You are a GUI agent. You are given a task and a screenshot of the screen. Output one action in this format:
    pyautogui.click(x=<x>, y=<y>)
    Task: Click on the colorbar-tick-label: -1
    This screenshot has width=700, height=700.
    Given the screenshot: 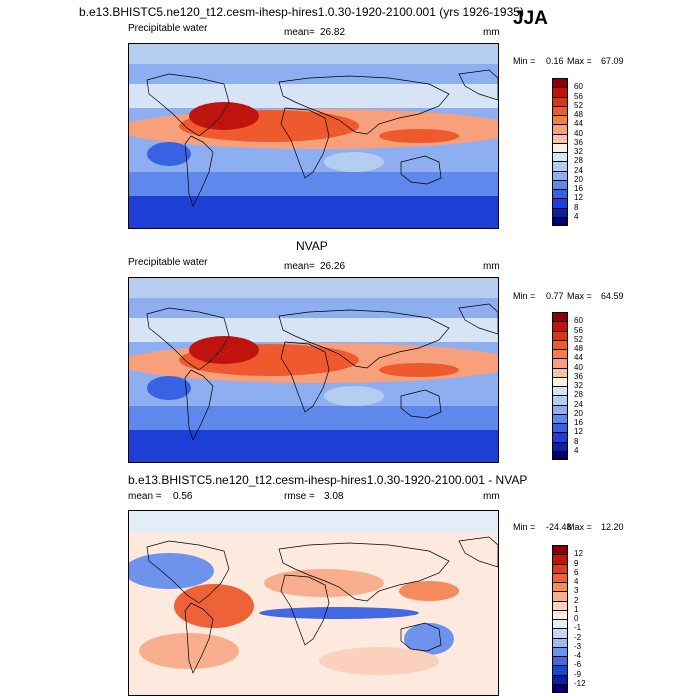 What is the action you would take?
    pyautogui.click(x=578, y=628)
    